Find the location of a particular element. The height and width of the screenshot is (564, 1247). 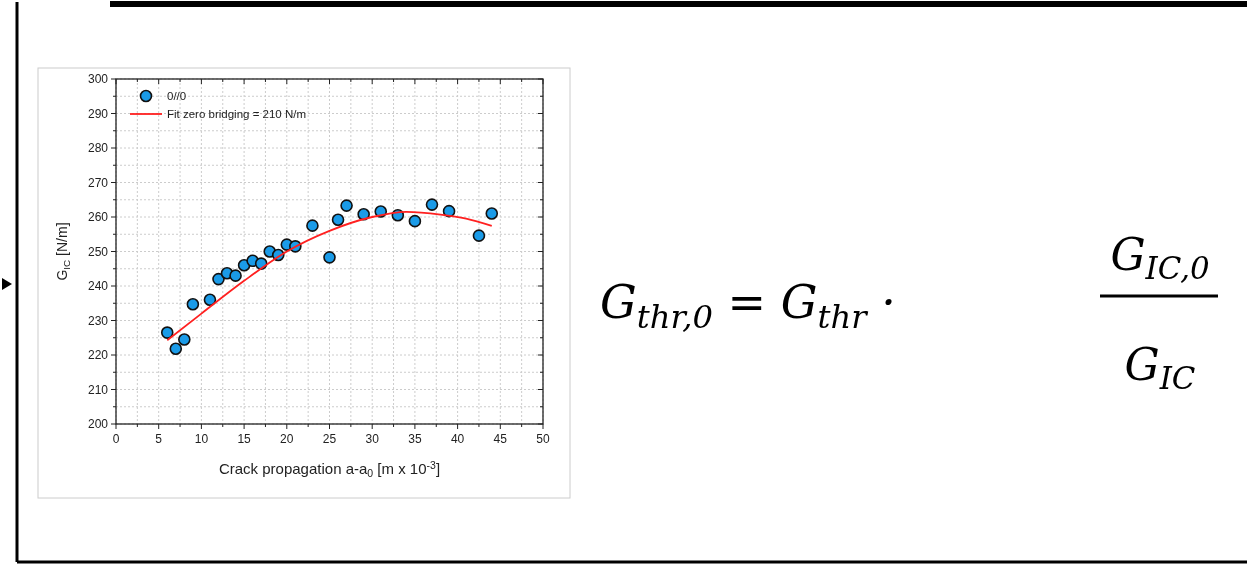

x-tick-label: 0 is located at coordinates (116, 439).